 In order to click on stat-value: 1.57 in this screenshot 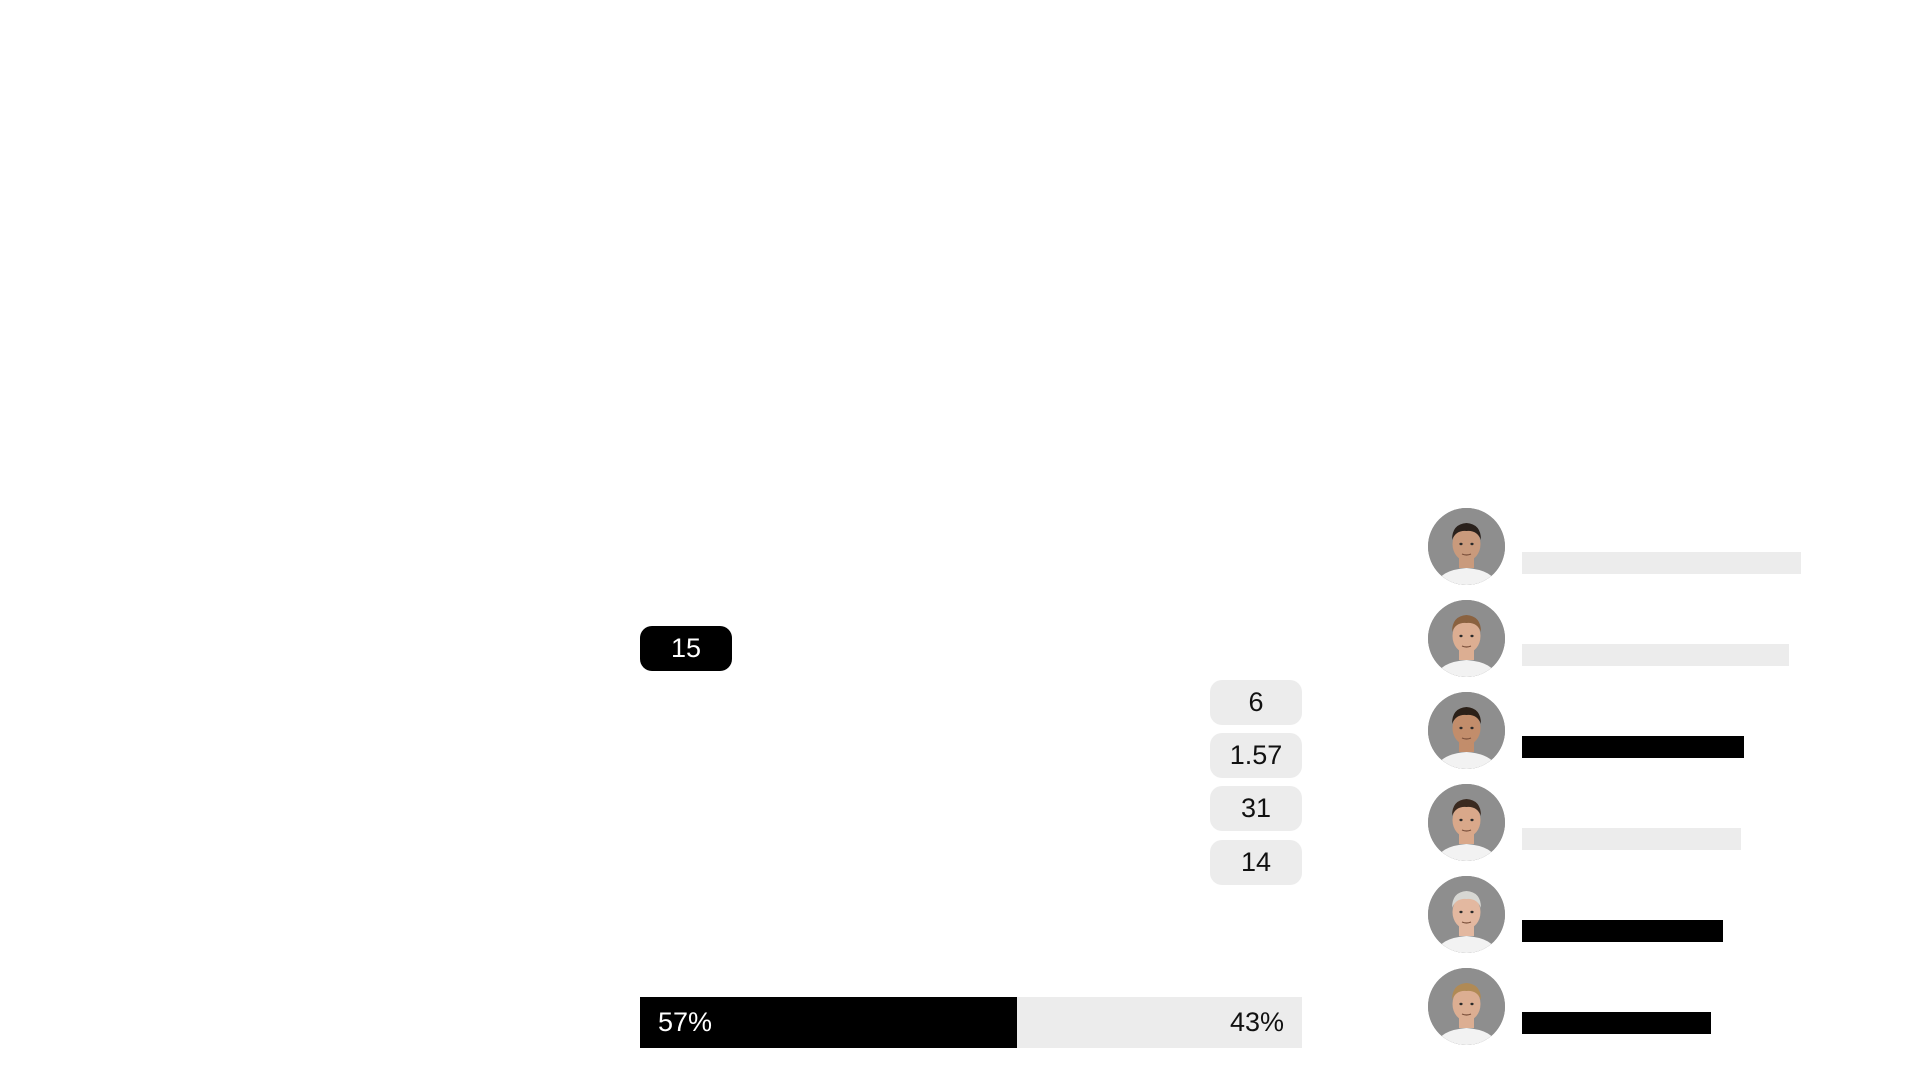, I will do `click(1256, 755)`.